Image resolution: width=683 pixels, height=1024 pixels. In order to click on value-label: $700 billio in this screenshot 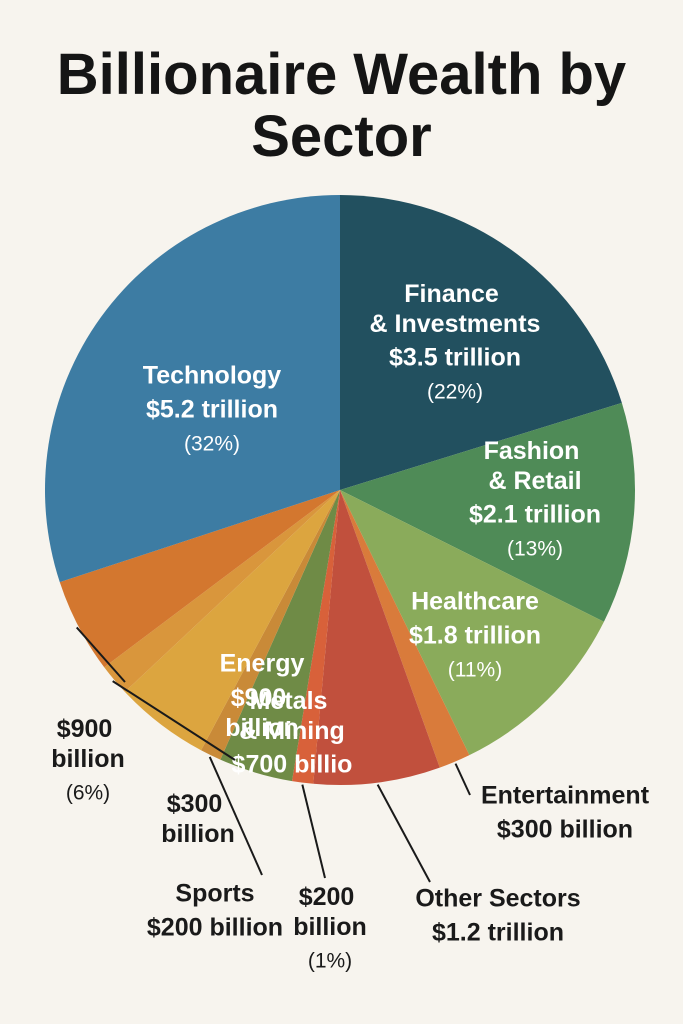, I will do `click(292, 765)`.